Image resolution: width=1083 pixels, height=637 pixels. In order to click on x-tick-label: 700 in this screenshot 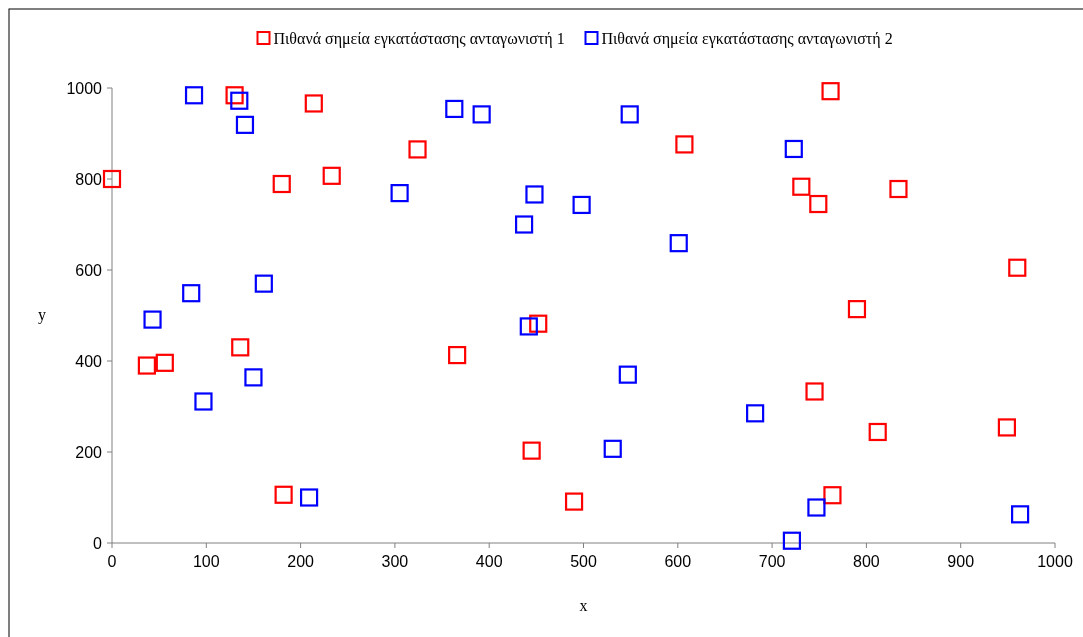, I will do `click(772, 561)`.